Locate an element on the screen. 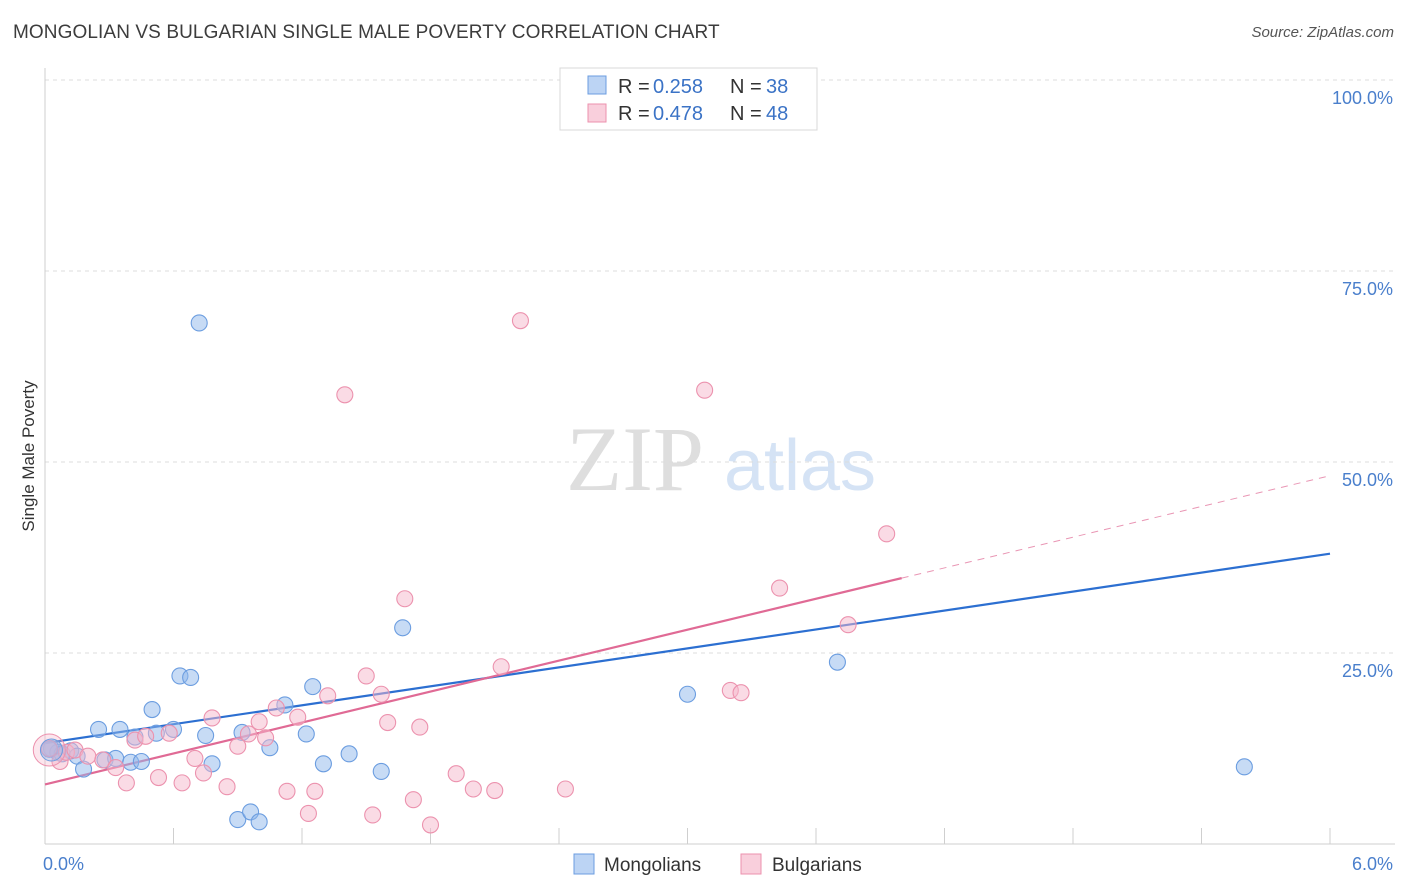 This screenshot has width=1406, height=892. x-tick-label: 6.0% is located at coordinates (1372, 864).